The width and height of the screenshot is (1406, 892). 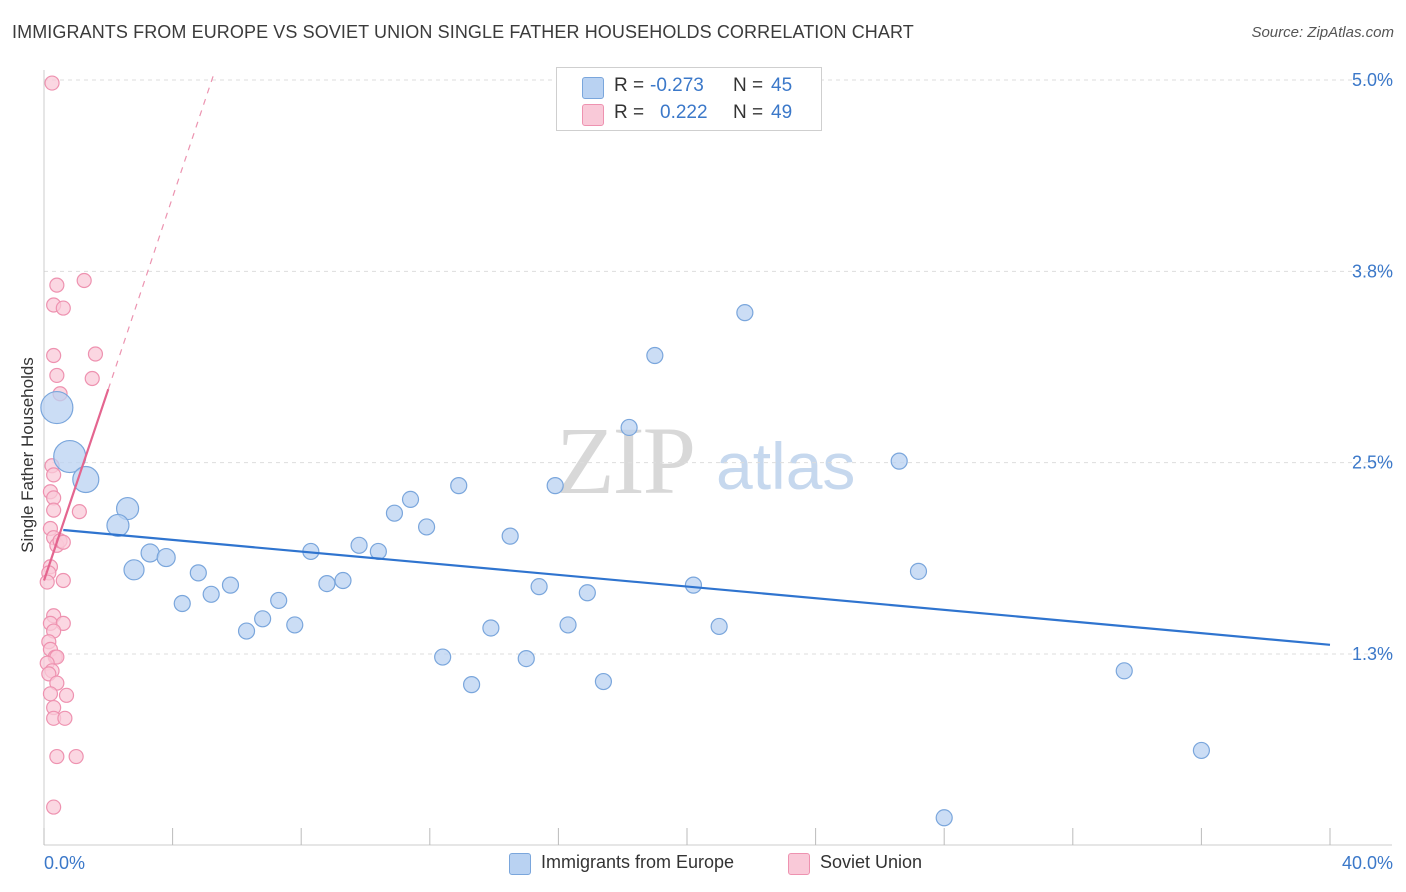 What do you see at coordinates (1372, 80) in the screenshot?
I see `y-tick-label: 5.0%` at bounding box center [1372, 80].